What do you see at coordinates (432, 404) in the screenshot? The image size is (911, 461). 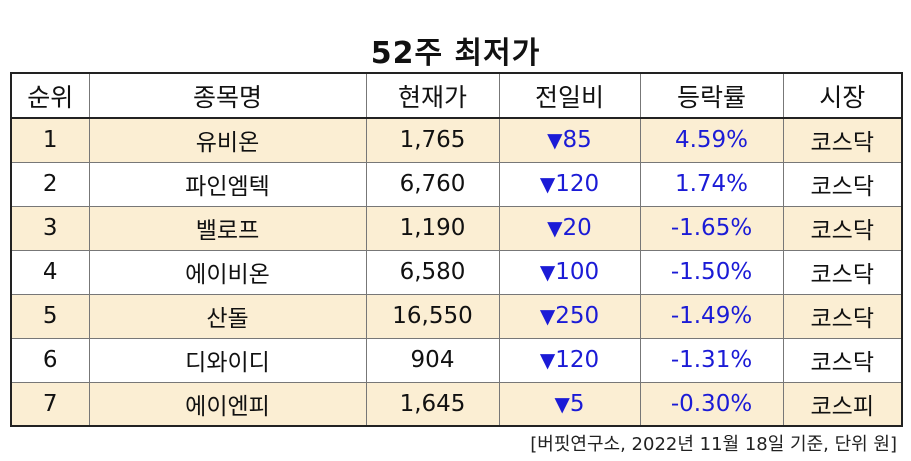 I see `price-cell: 1,645` at bounding box center [432, 404].